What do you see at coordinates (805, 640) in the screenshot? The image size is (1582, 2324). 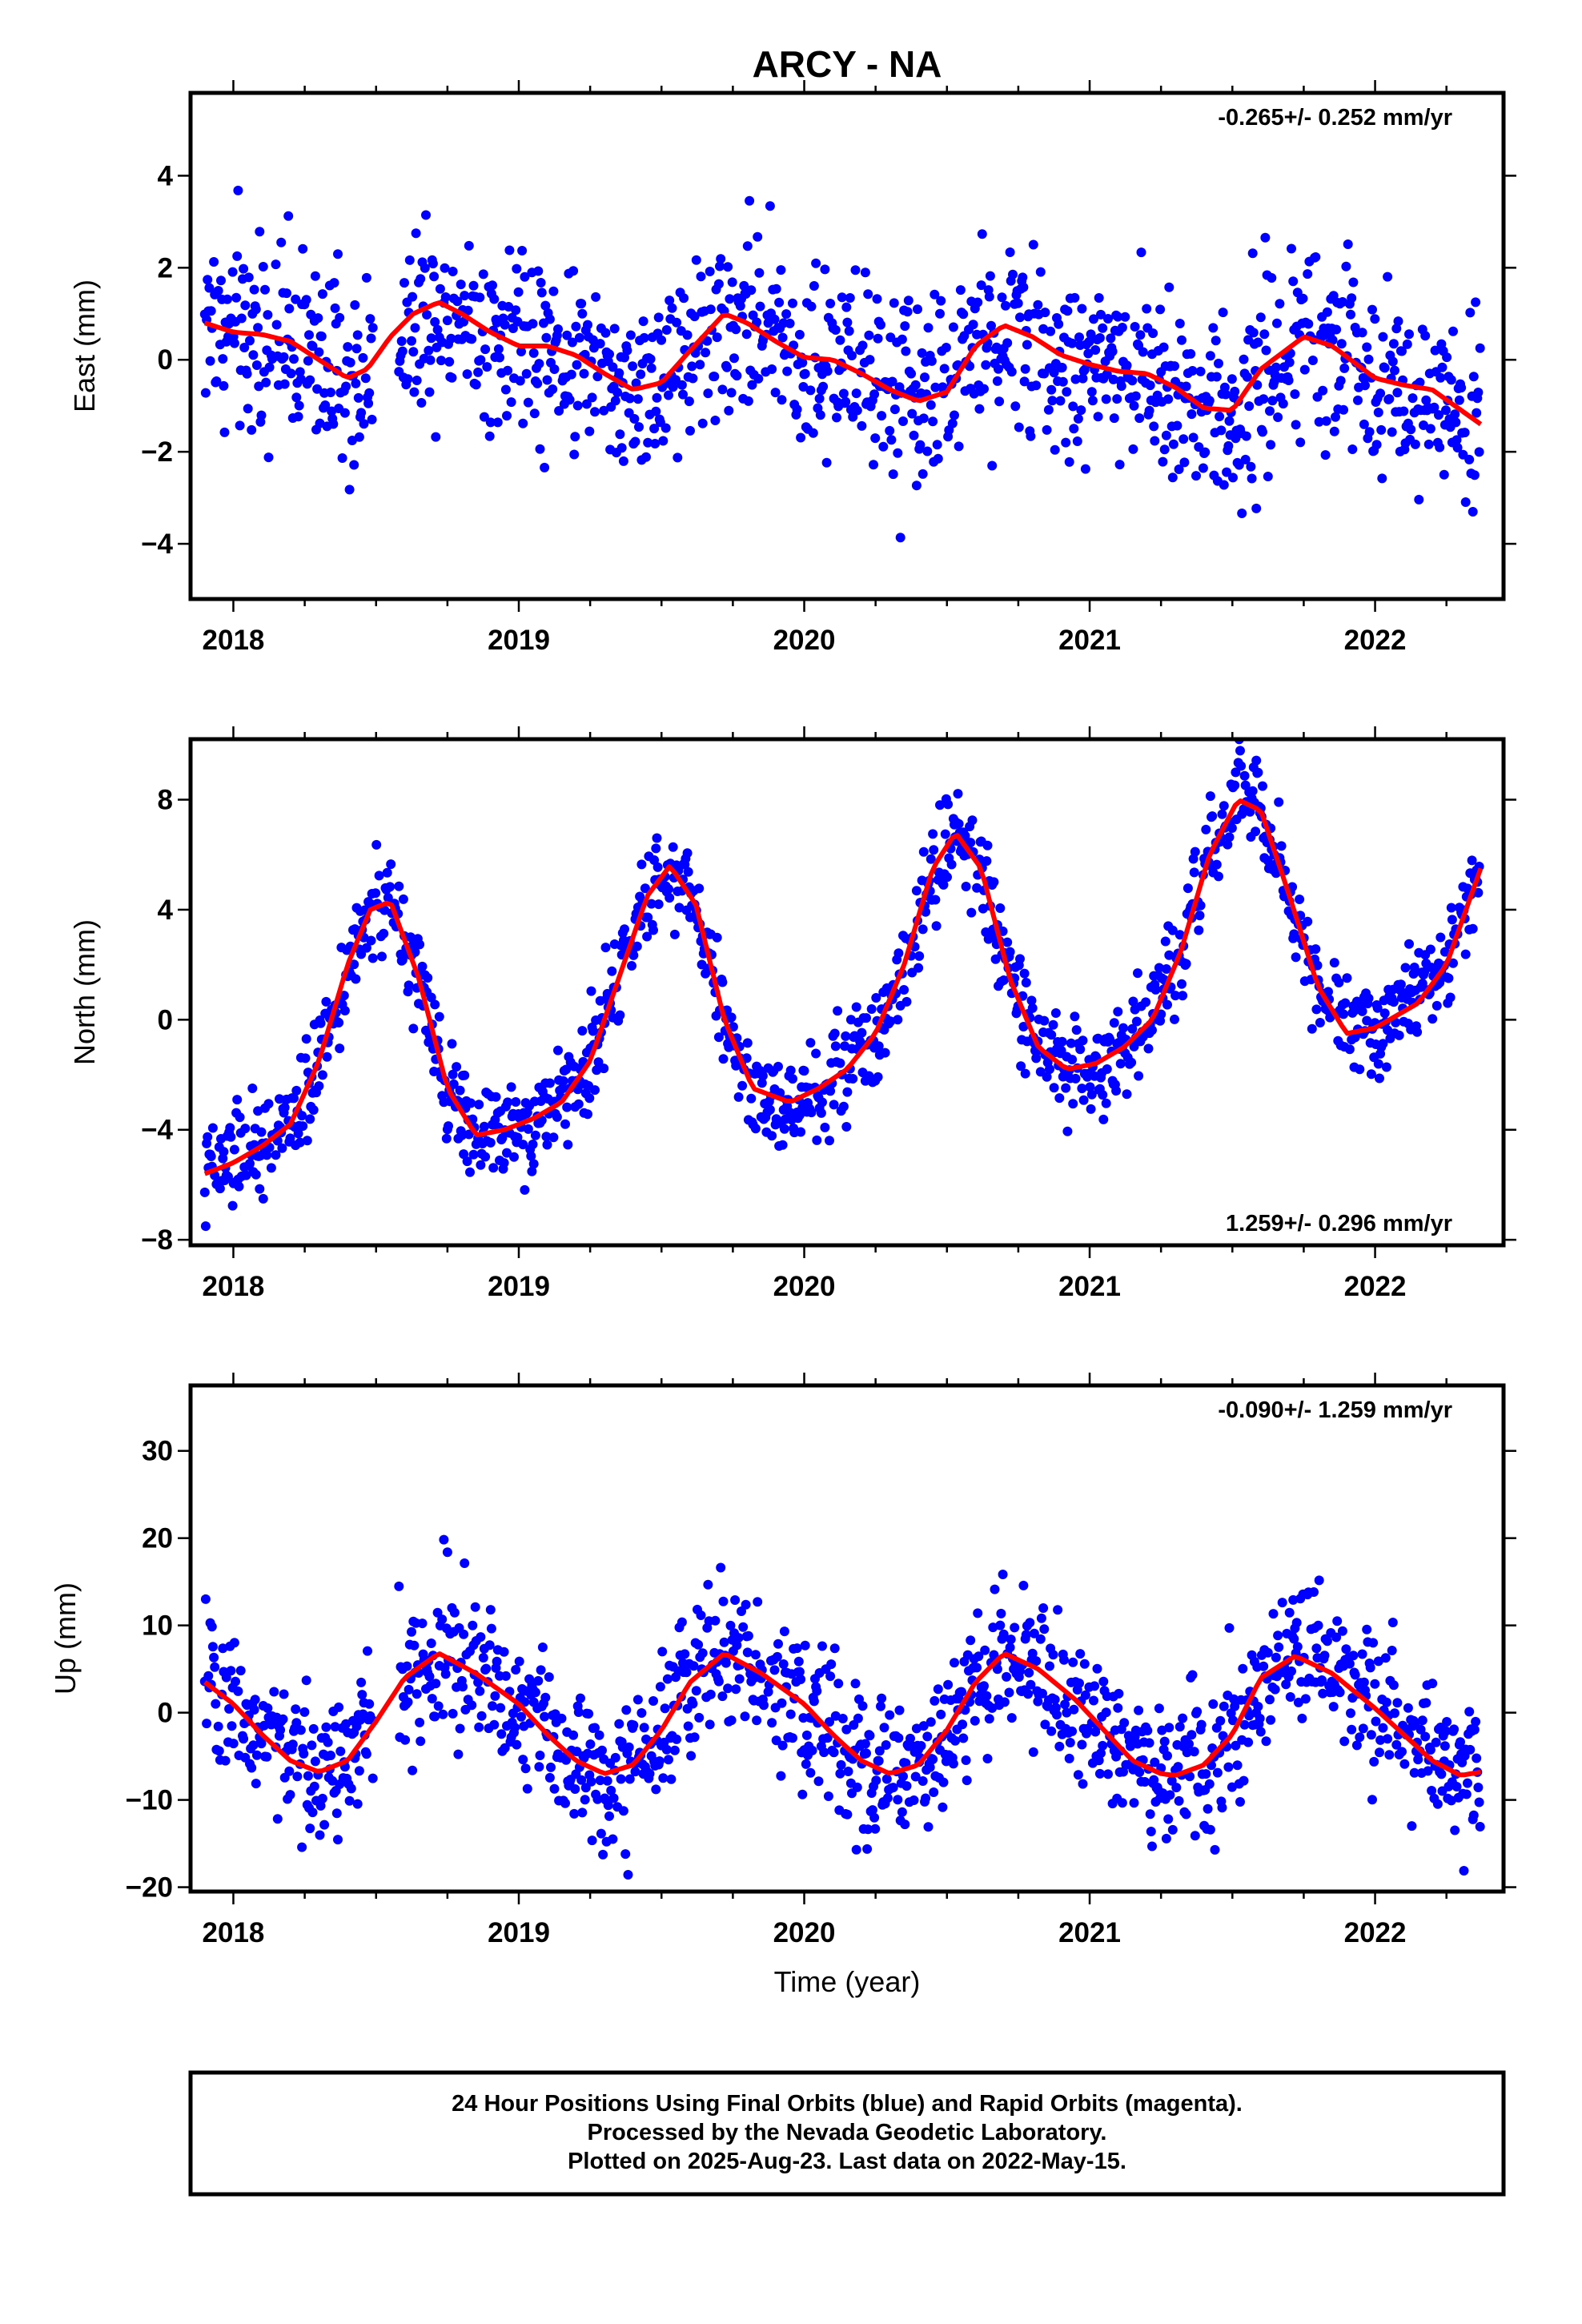 I see `east-xtick-label: 2020` at bounding box center [805, 640].